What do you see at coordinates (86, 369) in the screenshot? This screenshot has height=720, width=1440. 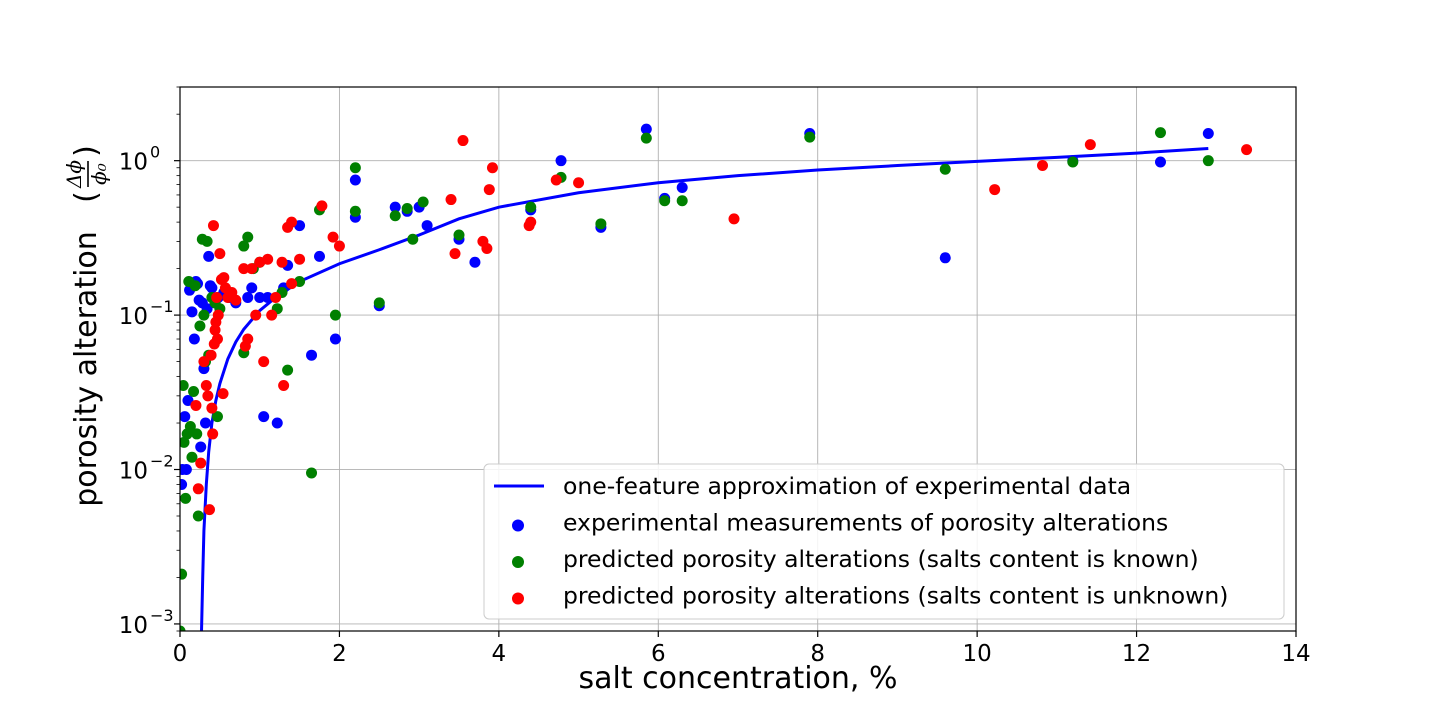 I see `y-axis-label: porosity alteration` at bounding box center [86, 369].